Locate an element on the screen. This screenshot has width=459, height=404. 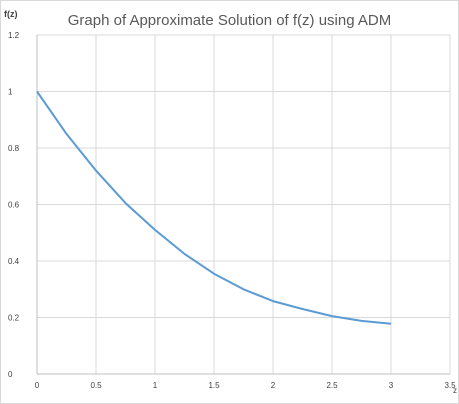
x-axis-label: z is located at coordinates (455, 390).